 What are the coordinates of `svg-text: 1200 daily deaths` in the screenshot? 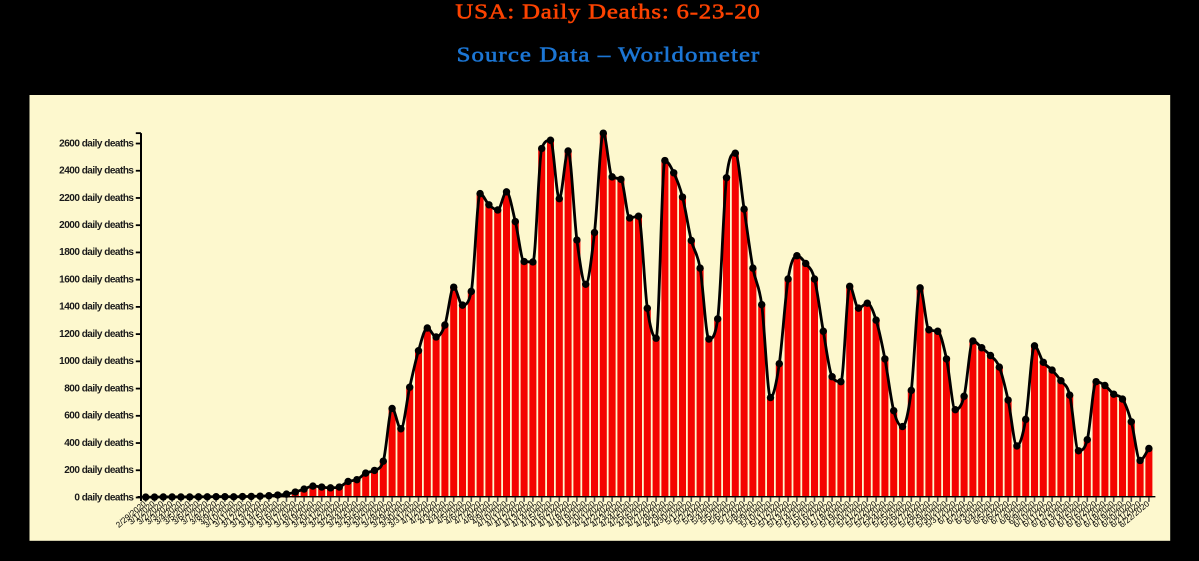 It's located at (96, 334).